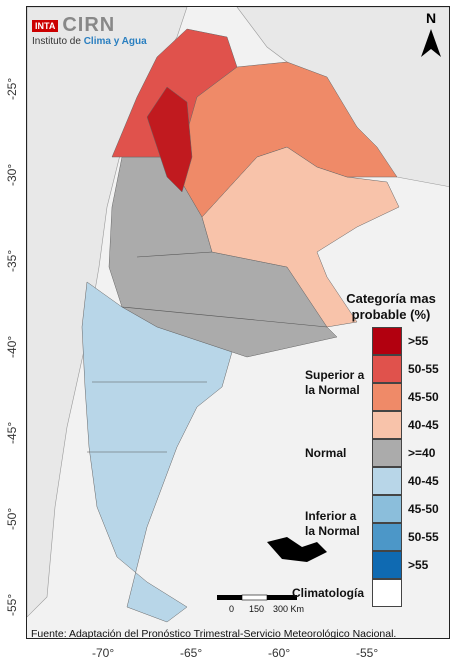  Describe the element at coordinates (12, 260) in the screenshot. I see `lat-label: -35°` at that location.